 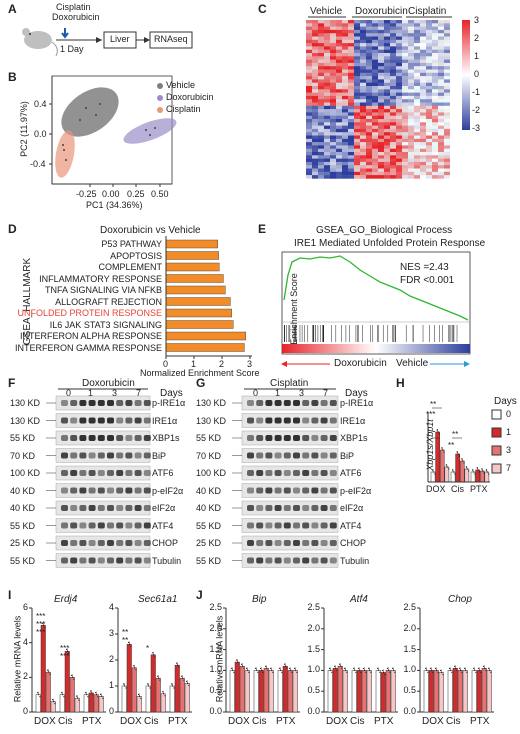 What do you see at coordinates (477, 20) in the screenshot?
I see `cbar-tick-3: 3` at bounding box center [477, 20].